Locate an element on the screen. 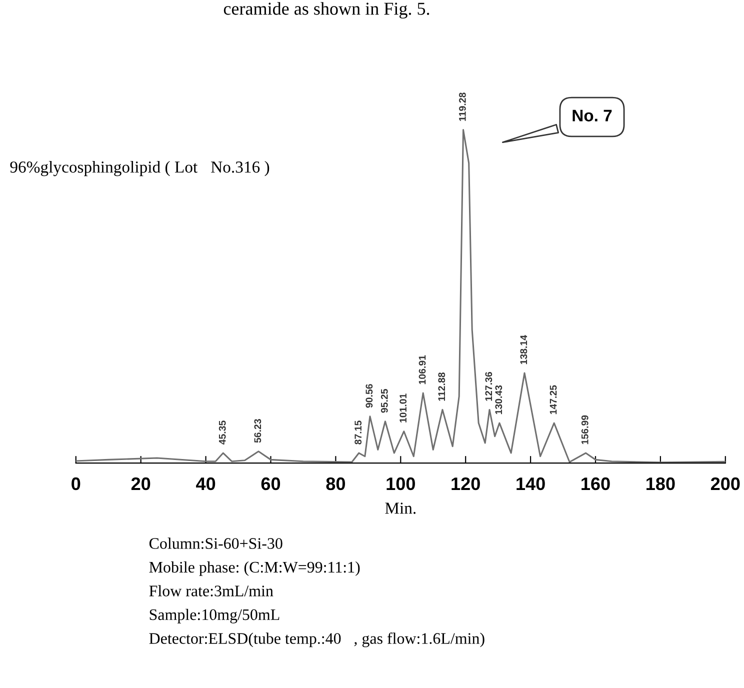 This screenshot has height=688, width=744. annotation: 130.43 is located at coordinates (498, 399).